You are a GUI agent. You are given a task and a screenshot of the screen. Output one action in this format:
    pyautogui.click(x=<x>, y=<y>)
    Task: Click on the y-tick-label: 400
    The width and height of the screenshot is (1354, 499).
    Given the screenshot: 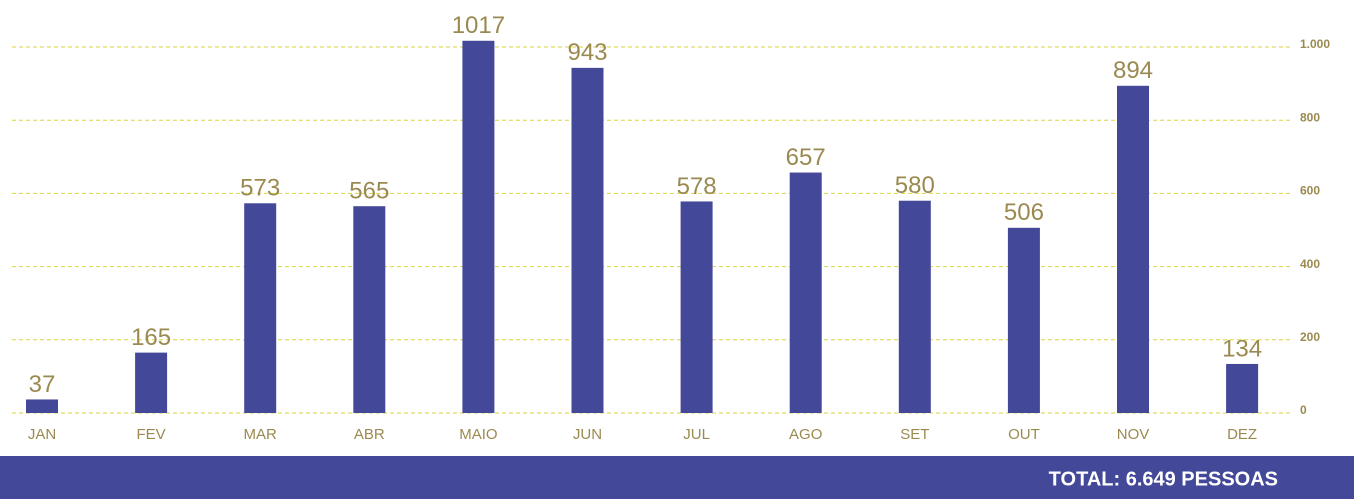 What is the action you would take?
    pyautogui.click(x=1310, y=264)
    